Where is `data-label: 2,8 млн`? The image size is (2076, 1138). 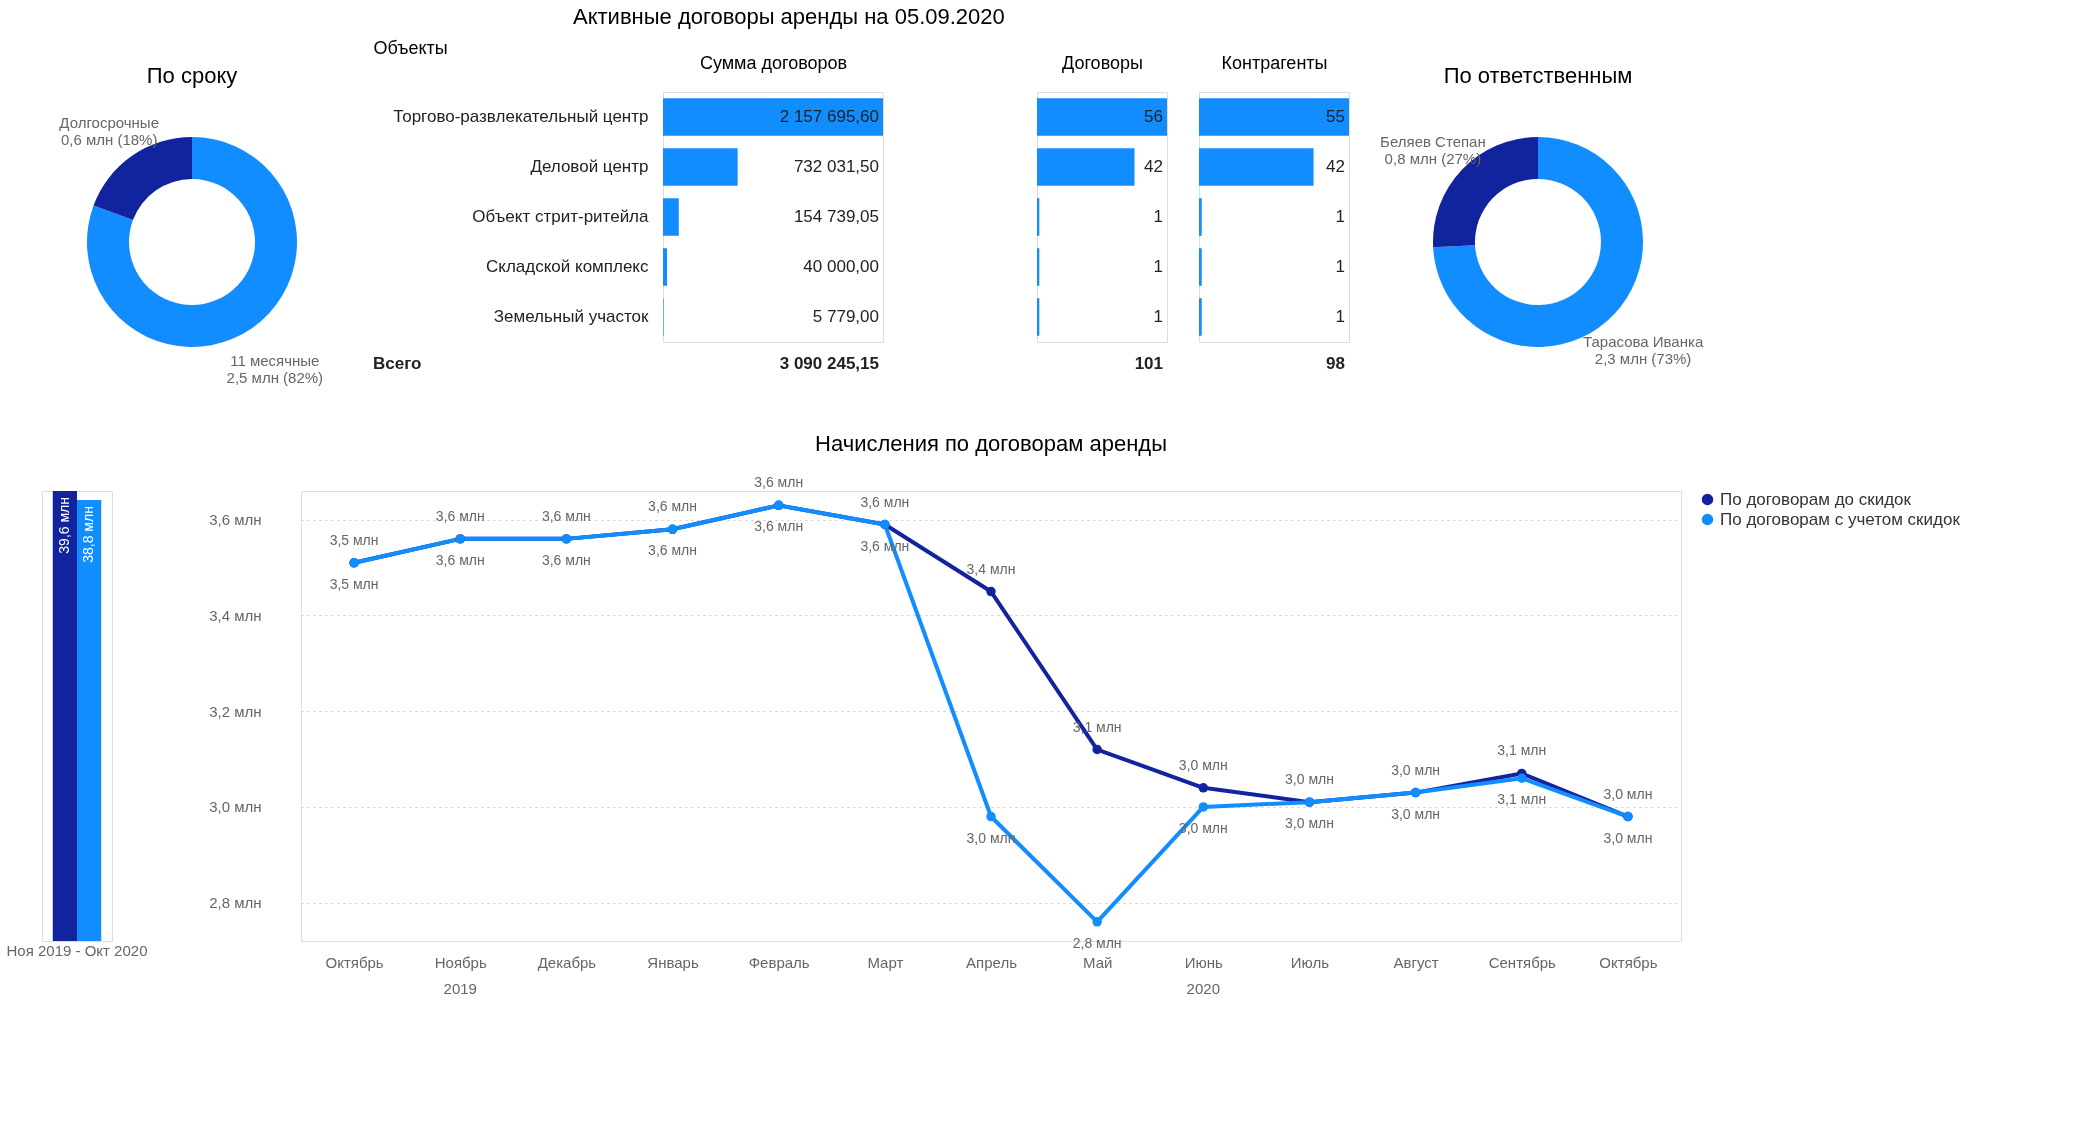 data-label: 2,8 млн is located at coordinates (1097, 942).